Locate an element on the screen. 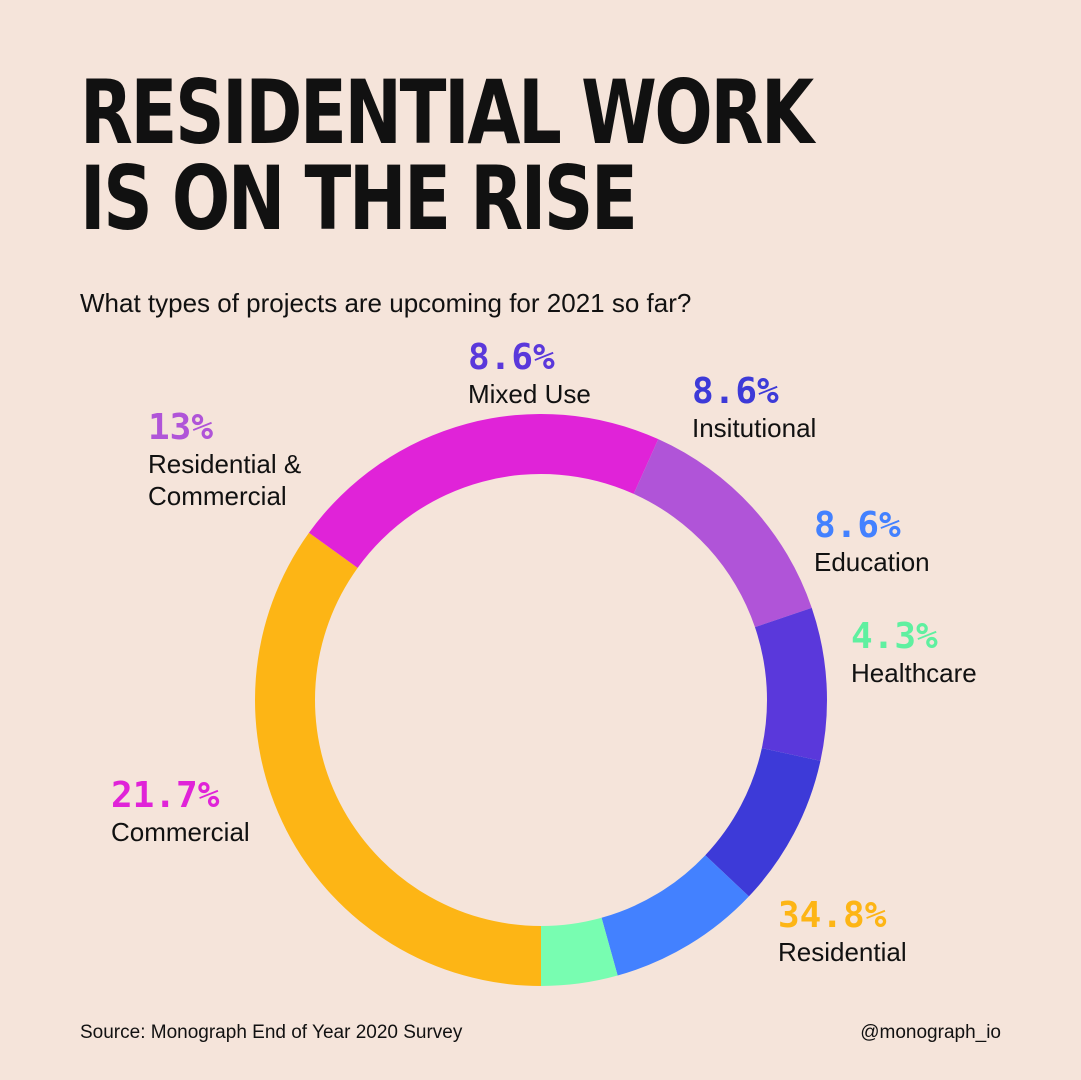 Image resolution: width=1081 pixels, height=1080 pixels. residential-commercial-pct: 13% is located at coordinates (181, 427).